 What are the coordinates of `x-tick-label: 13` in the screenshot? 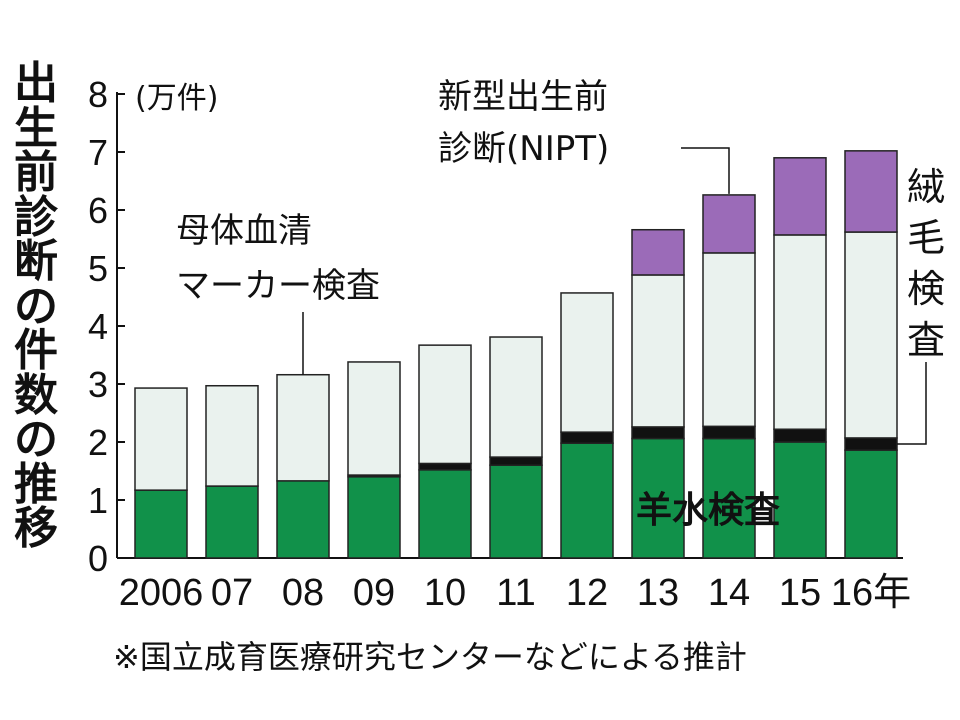 It's located at (658, 593).